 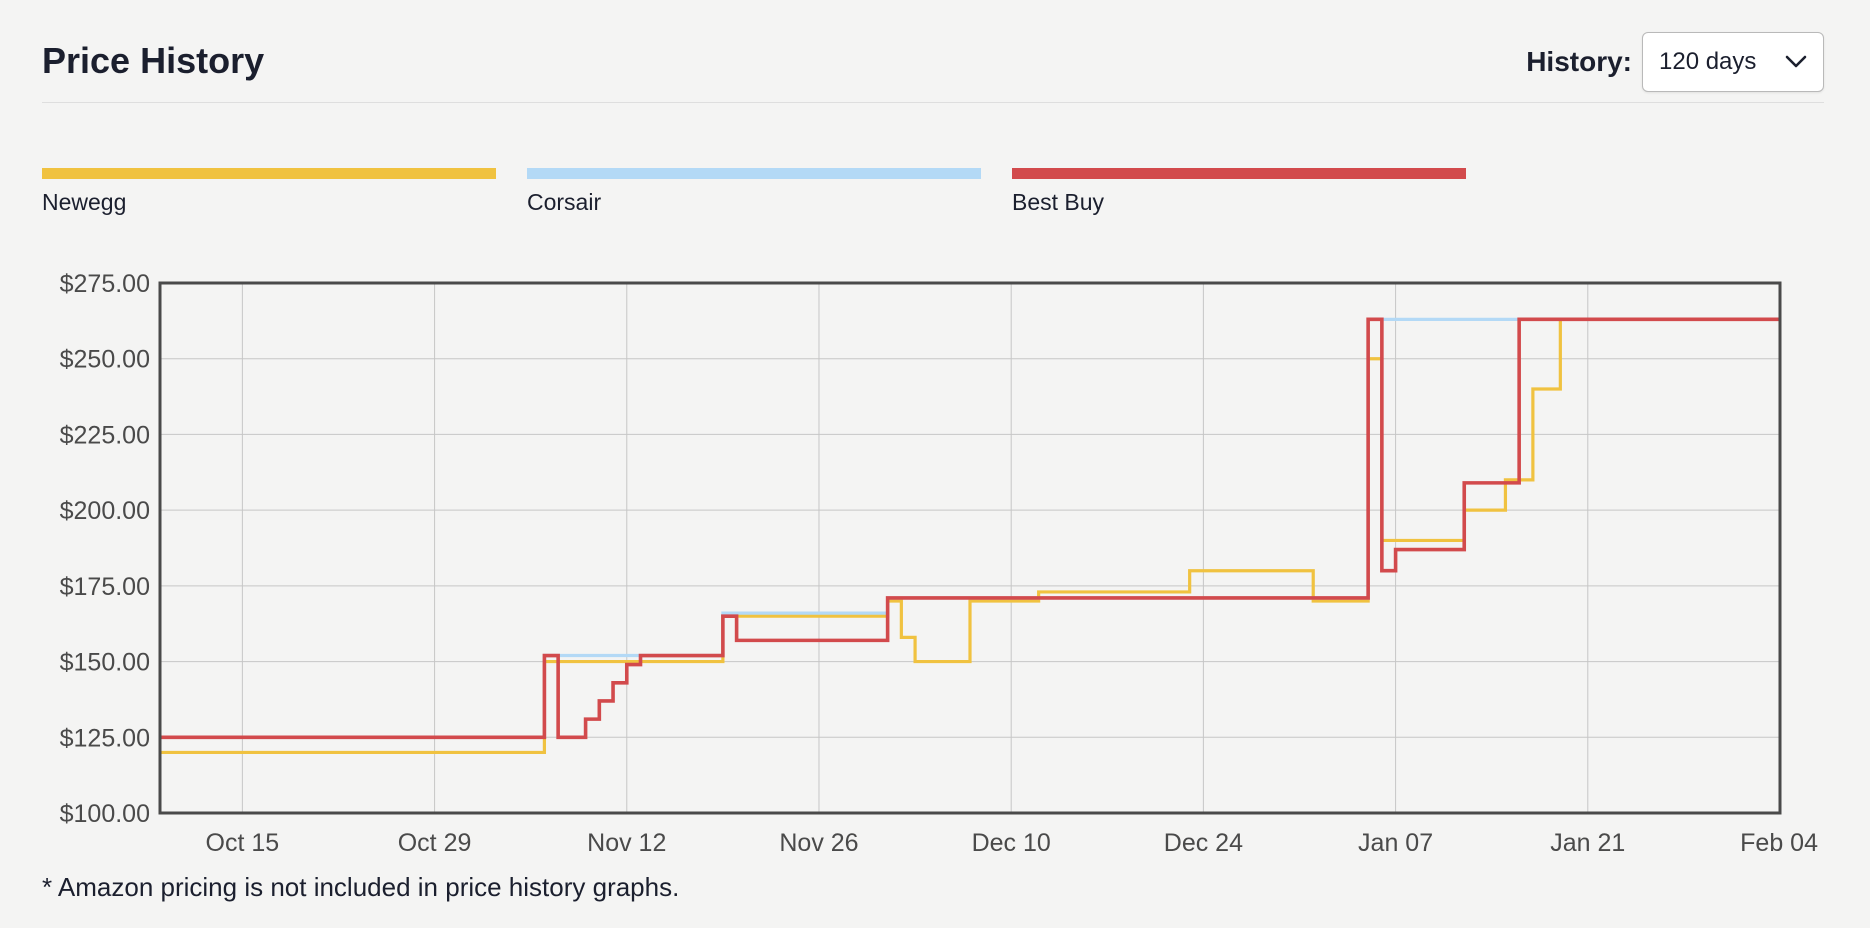 What do you see at coordinates (105, 587) in the screenshot?
I see `y-tick-label: $175.00` at bounding box center [105, 587].